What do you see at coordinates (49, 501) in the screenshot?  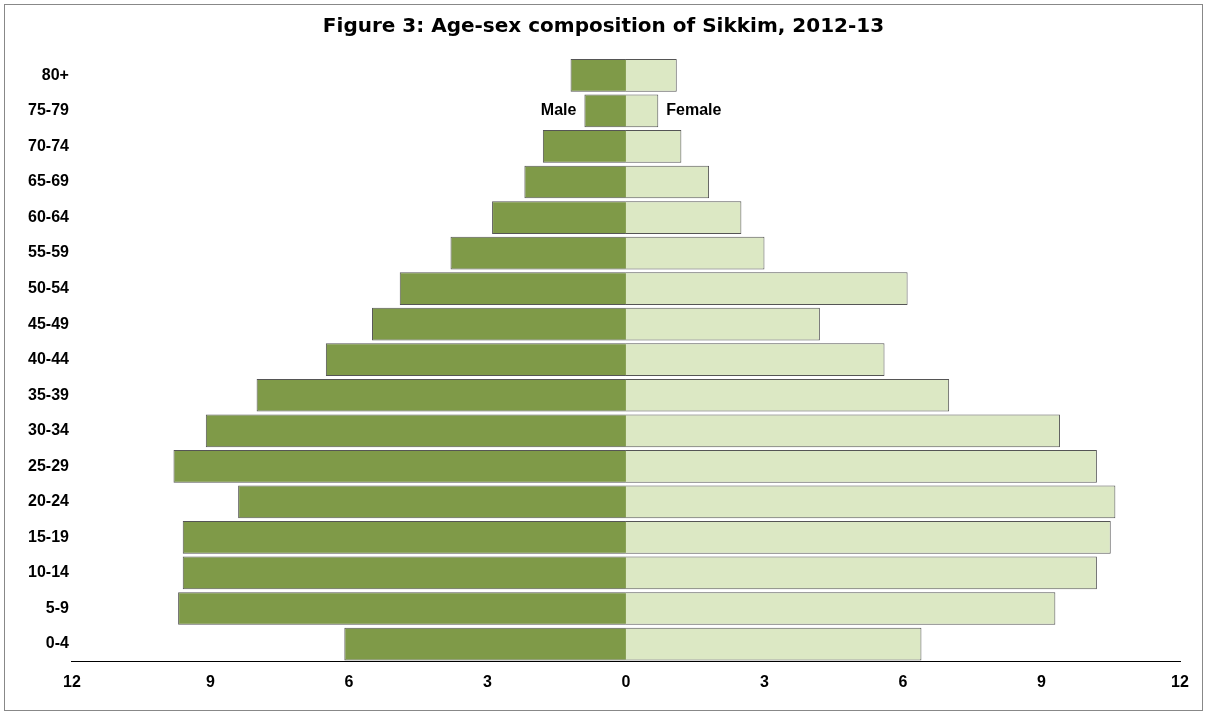 I see `y-tick-label: 20-24` at bounding box center [49, 501].